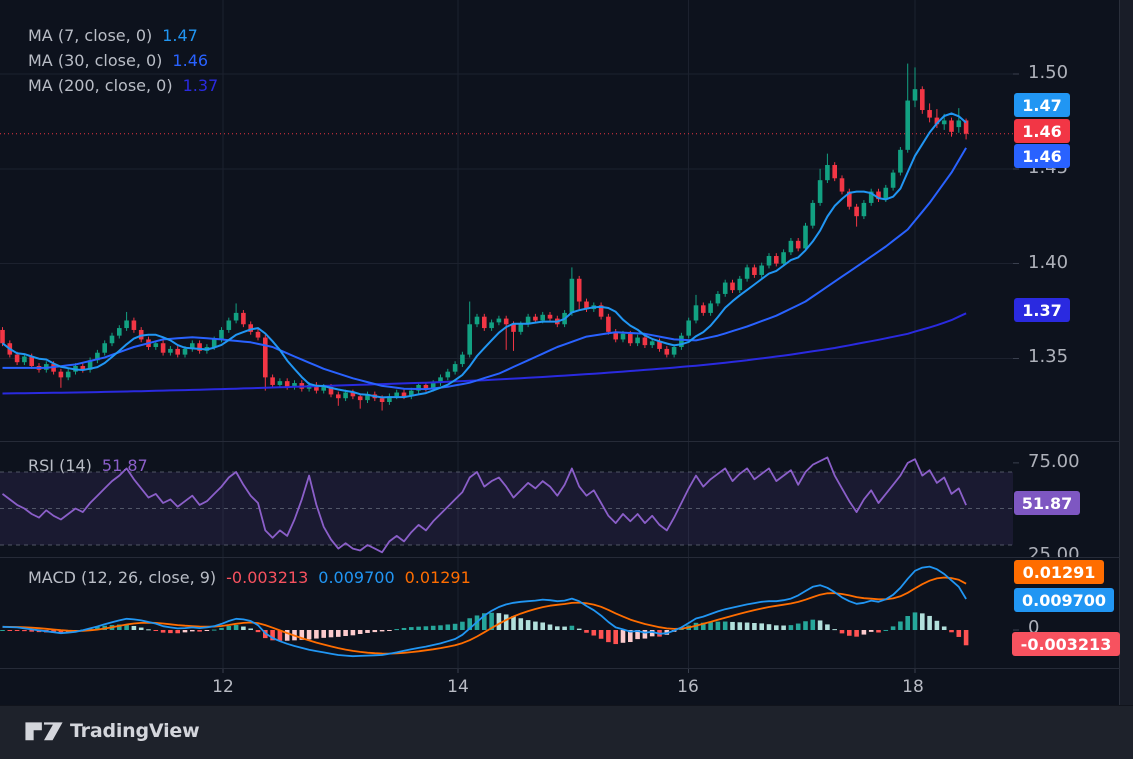 Image resolution: width=1133 pixels, height=759 pixels. What do you see at coordinates (1047, 503) in the screenshot?
I see `badge-rsi: 51.87` at bounding box center [1047, 503].